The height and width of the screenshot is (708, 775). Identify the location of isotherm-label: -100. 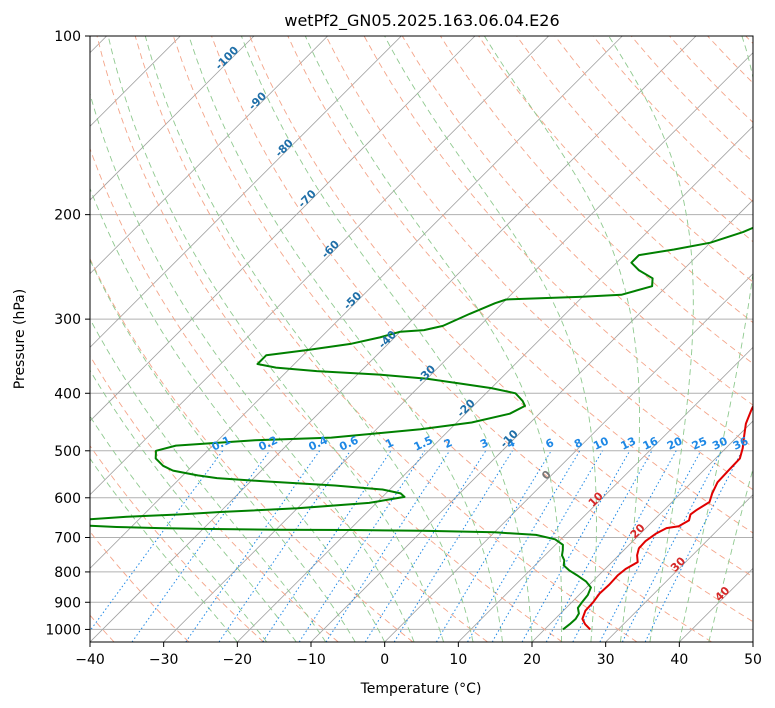
(227, 58).